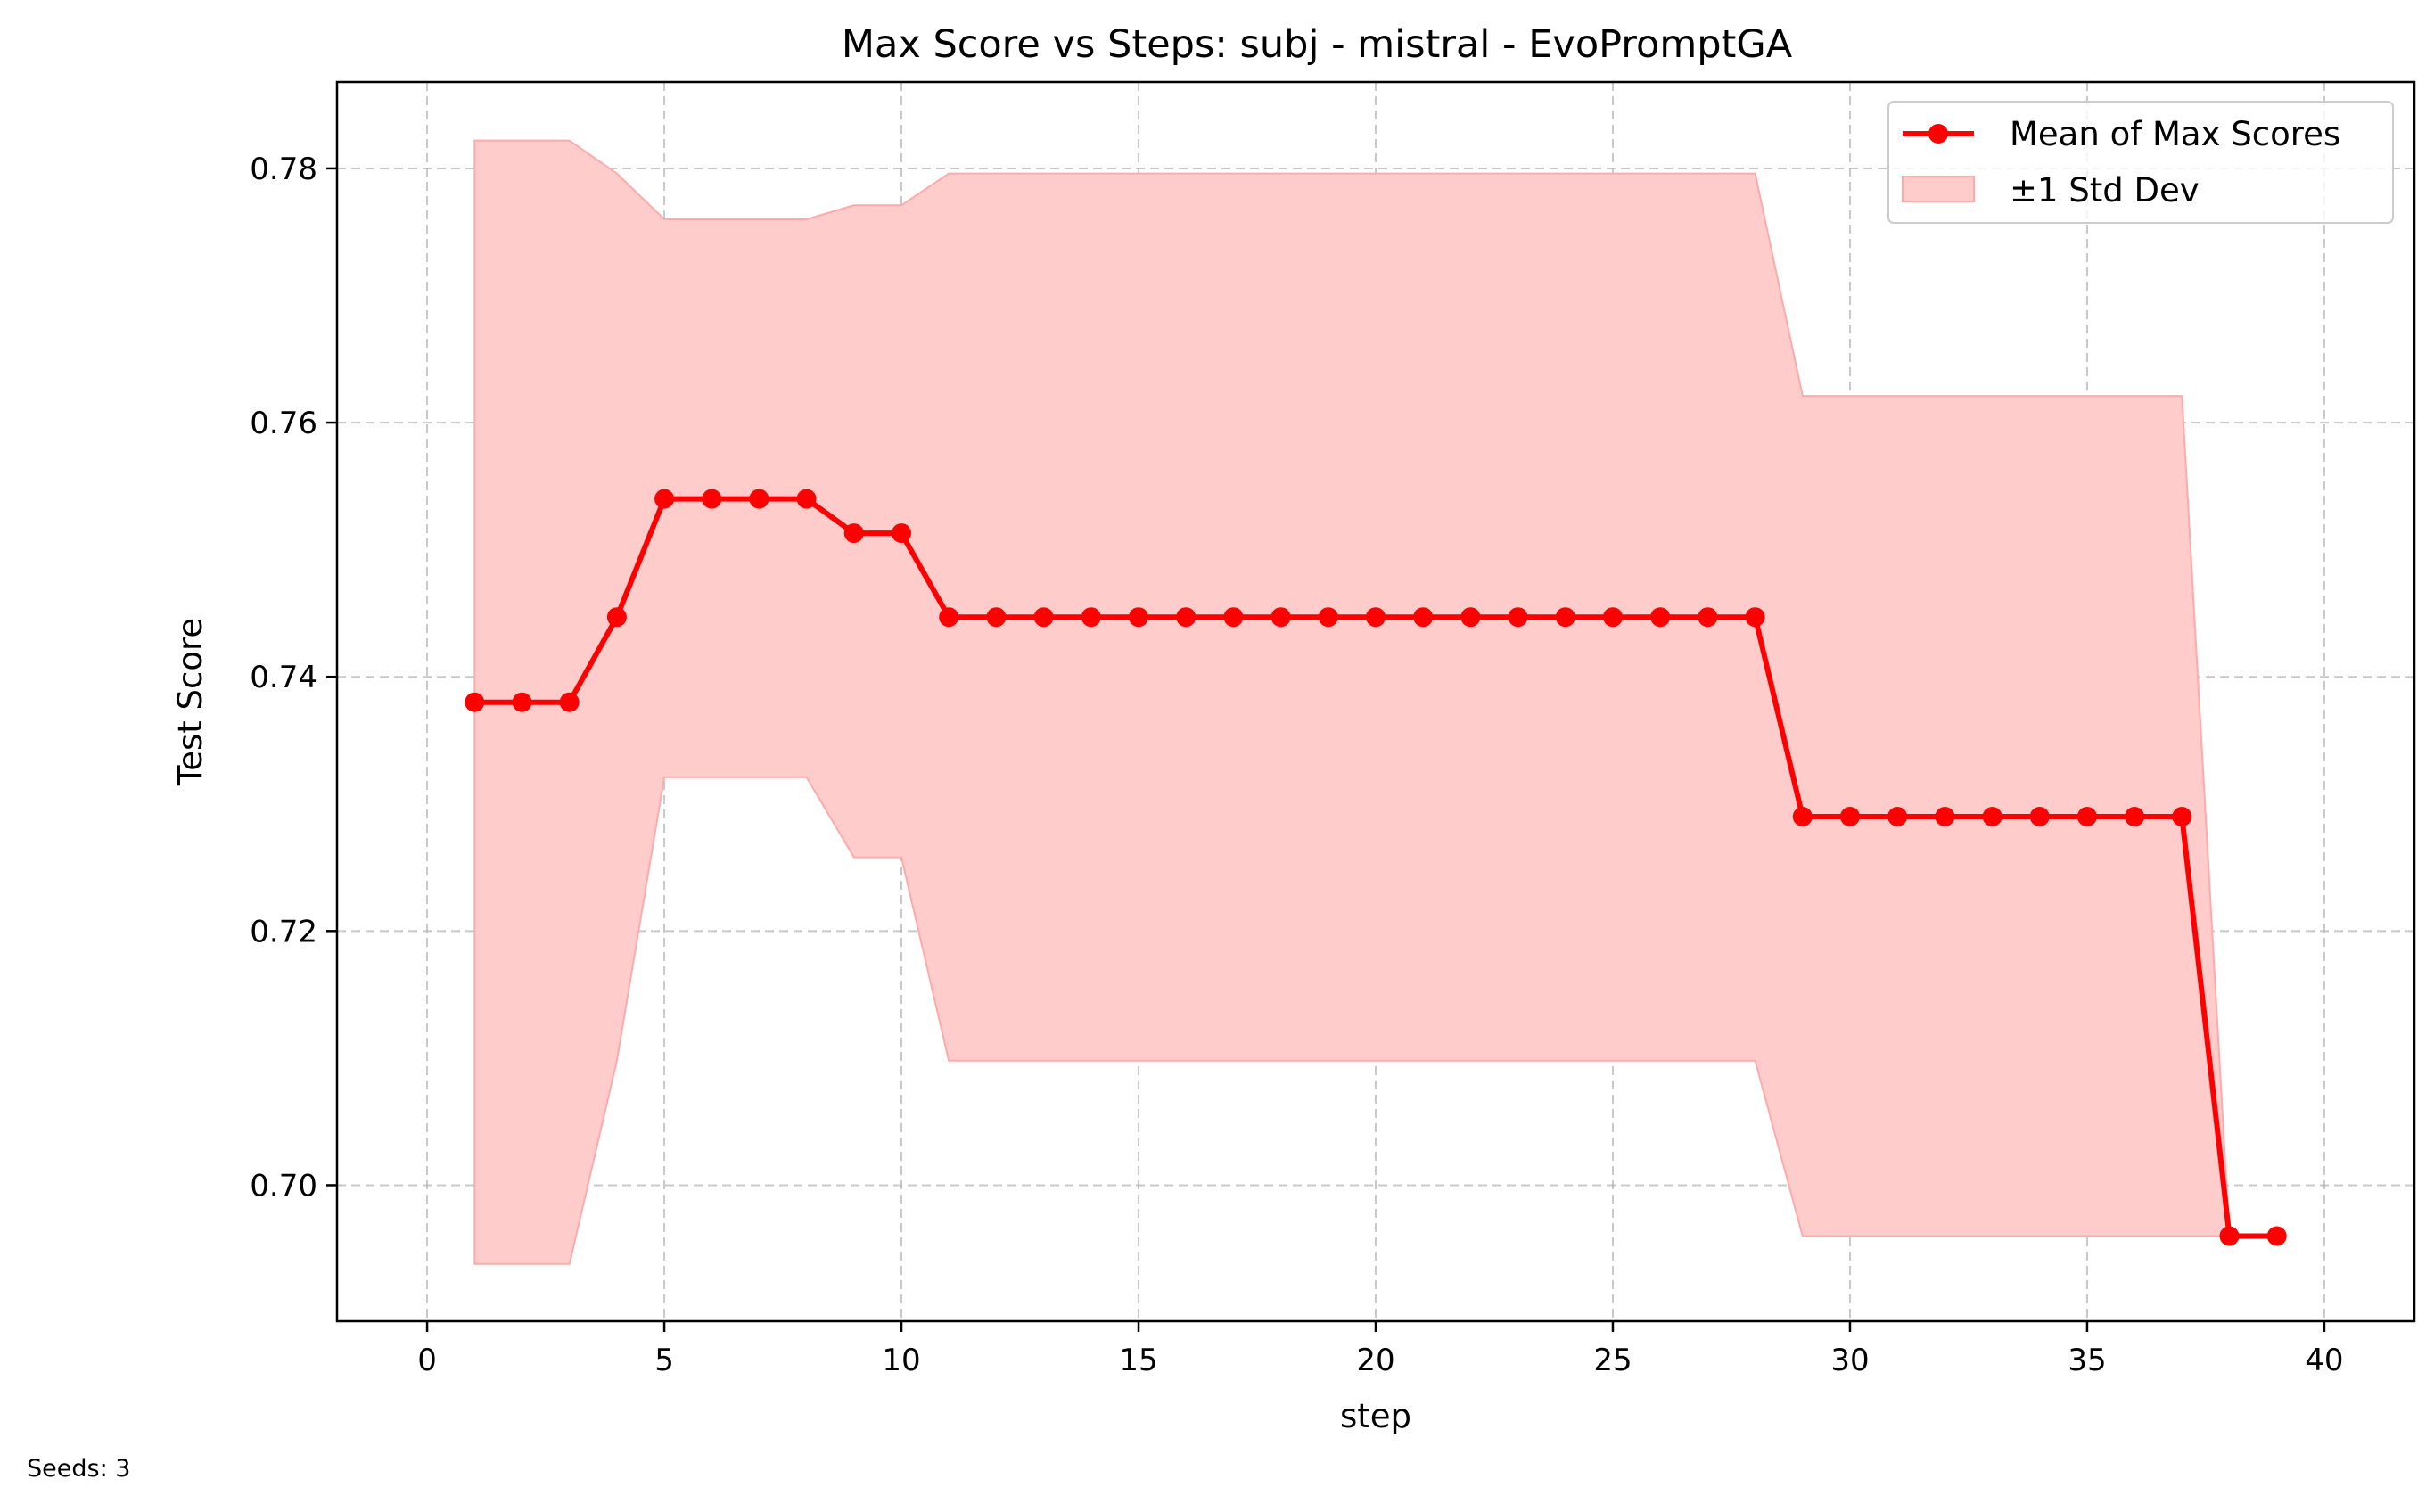  What do you see at coordinates (283, 677) in the screenshot?
I see `y-tick-label: 0.74` at bounding box center [283, 677].